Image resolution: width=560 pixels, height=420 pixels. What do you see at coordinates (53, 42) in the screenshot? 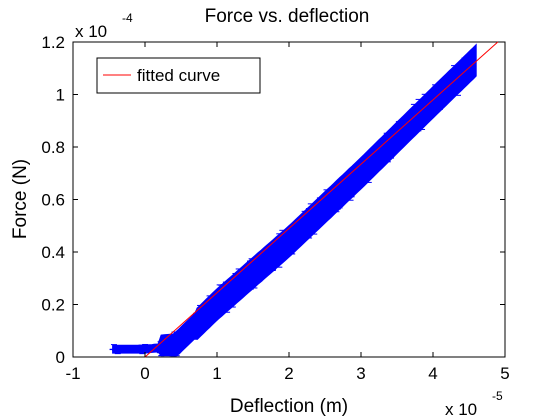
I see `y-tick-label: 1.2` at bounding box center [53, 42].